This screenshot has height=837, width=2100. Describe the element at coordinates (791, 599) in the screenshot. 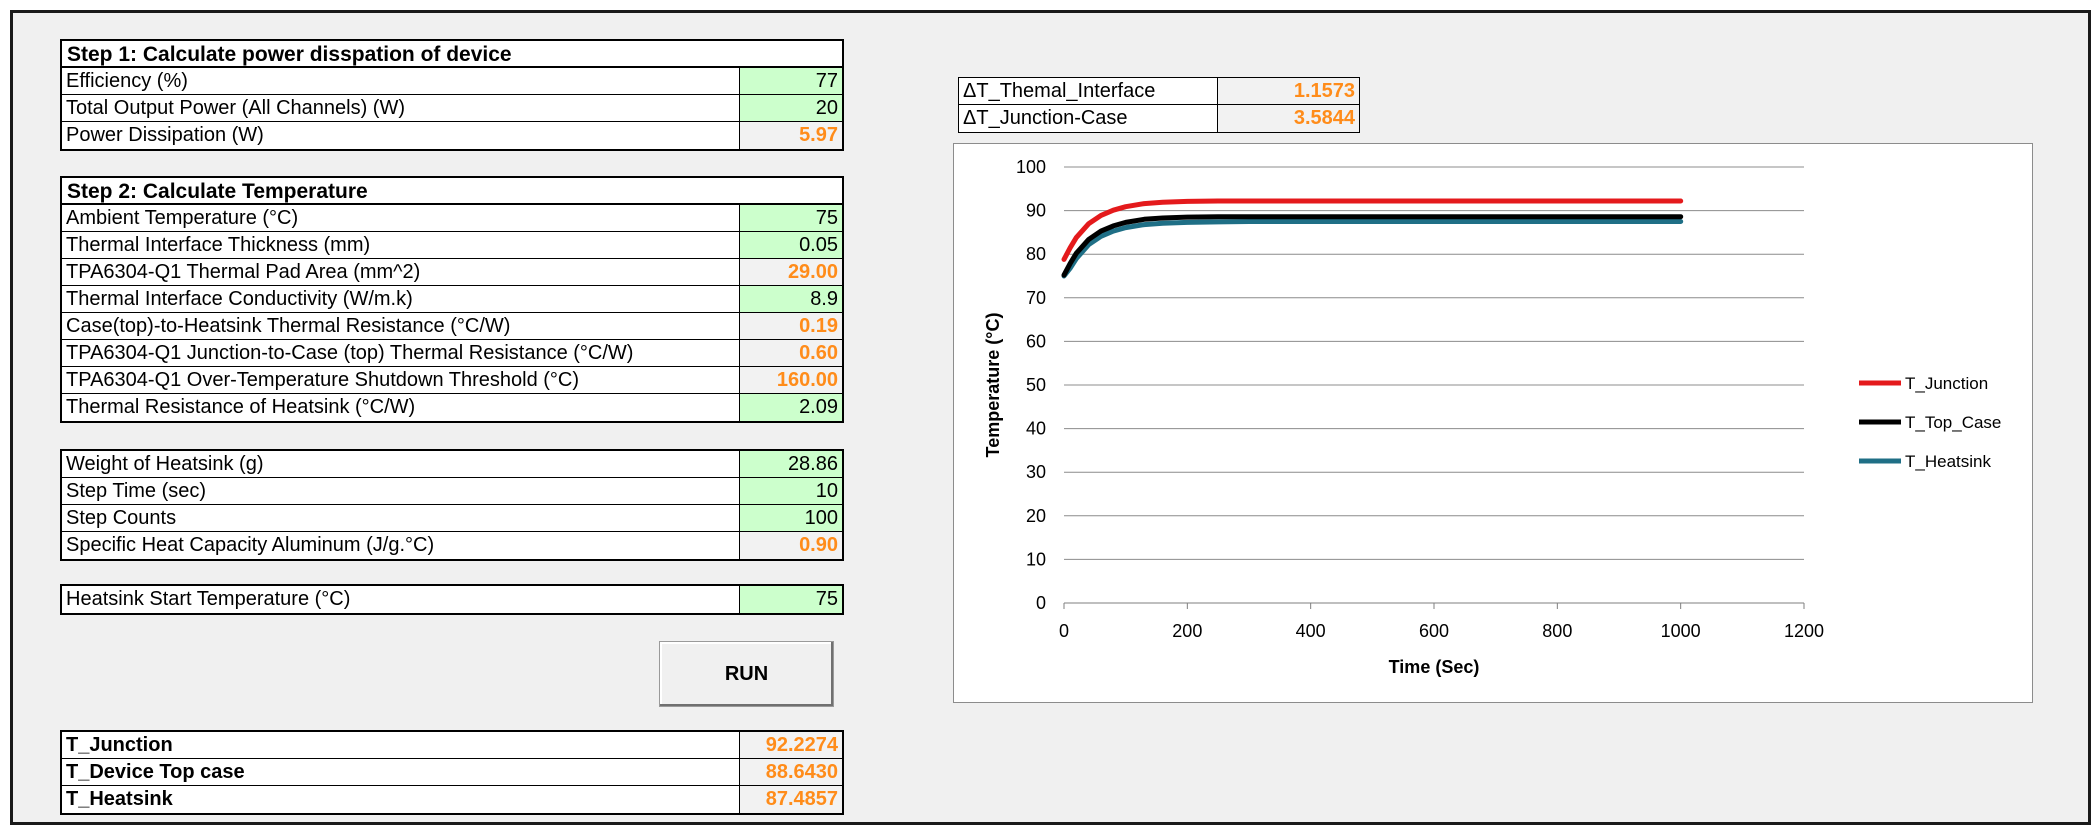

I see `start-temp-input: 75` at that location.